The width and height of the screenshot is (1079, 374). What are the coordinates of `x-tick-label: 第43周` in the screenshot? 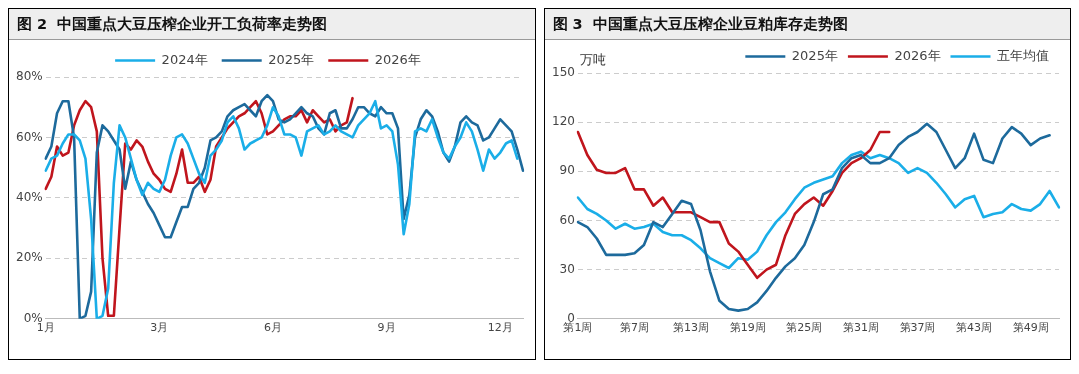 It's located at (973, 328).